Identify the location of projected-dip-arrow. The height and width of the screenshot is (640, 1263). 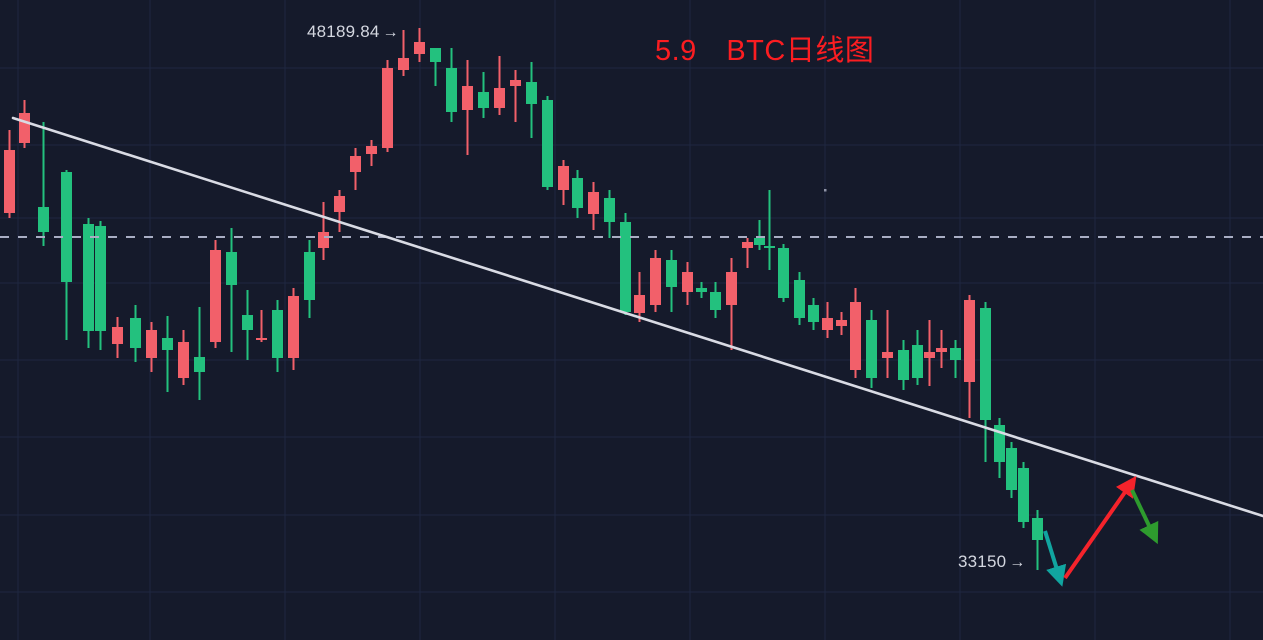
(1055, 558).